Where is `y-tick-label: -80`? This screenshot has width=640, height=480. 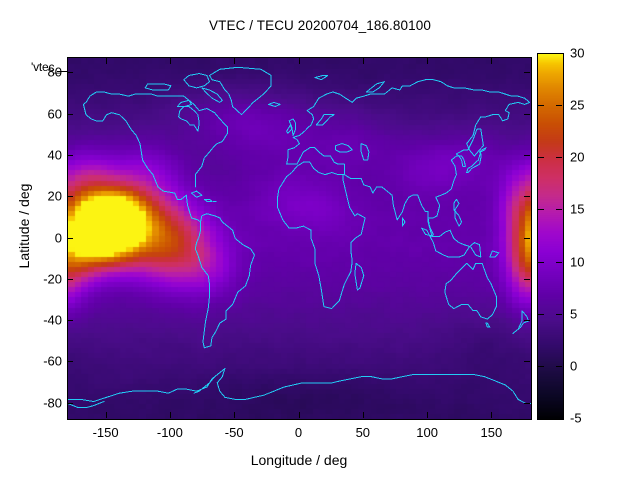
y-tick-label: -80 is located at coordinates (52, 403).